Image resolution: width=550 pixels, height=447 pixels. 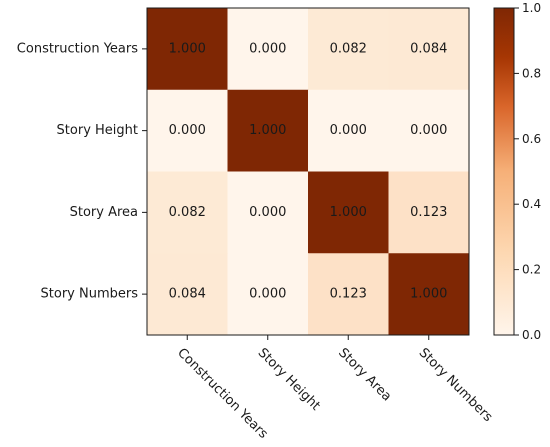 I want to click on cell-value-r3-c0: 0.084, so click(x=187, y=294).